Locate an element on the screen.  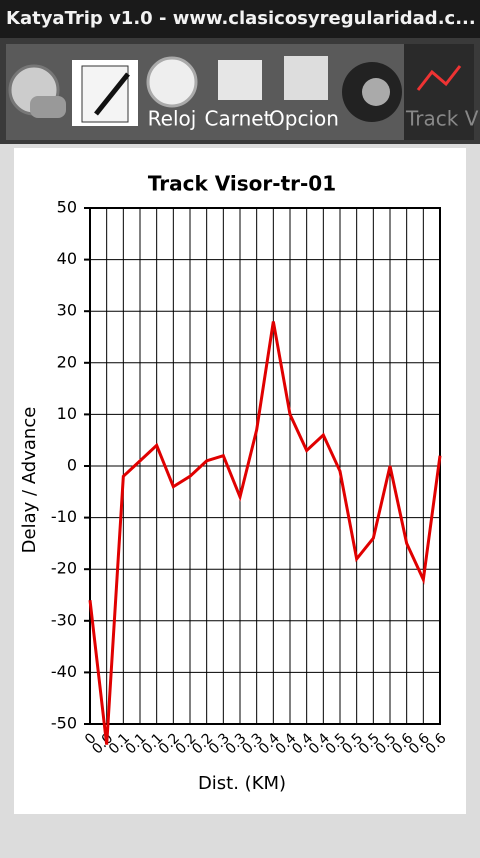
tab-wheel is located at coordinates (372, 92).